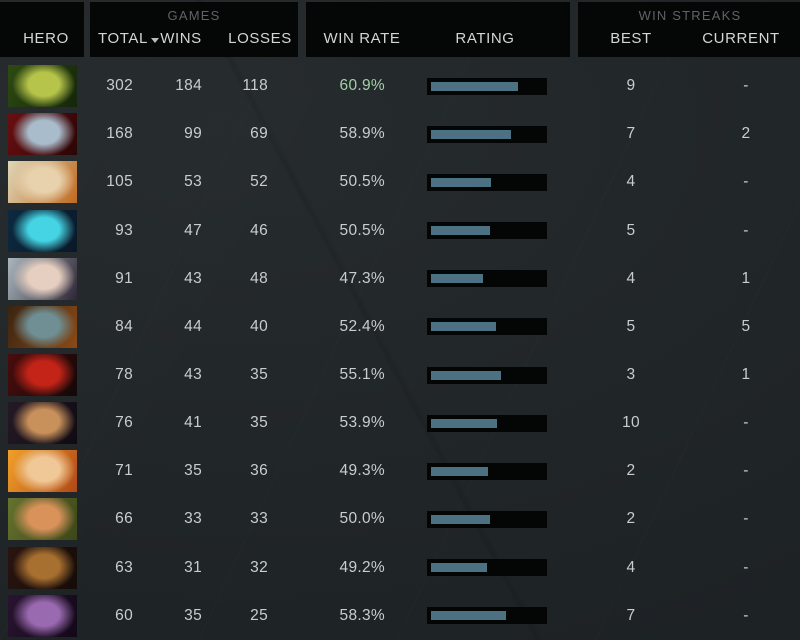  I want to click on column-header-hero: HERO, so click(46, 38).